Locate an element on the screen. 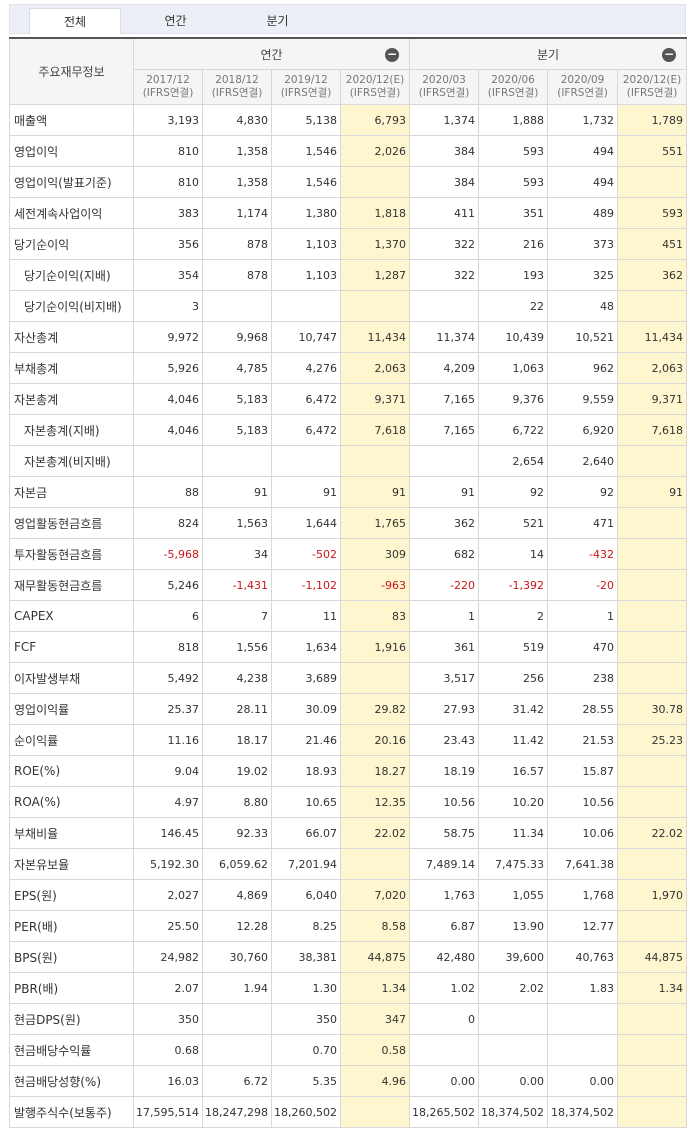 Image resolution: width=694 pixels, height=1134 pixels. table-cell: 6,040 is located at coordinates (306, 895).